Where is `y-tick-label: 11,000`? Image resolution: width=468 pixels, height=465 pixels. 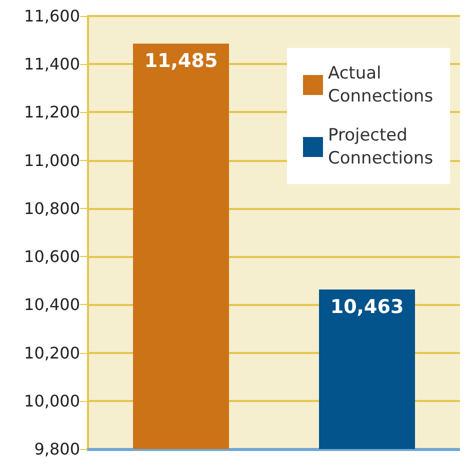 y-tick-label: 11,000 is located at coordinates (52, 160).